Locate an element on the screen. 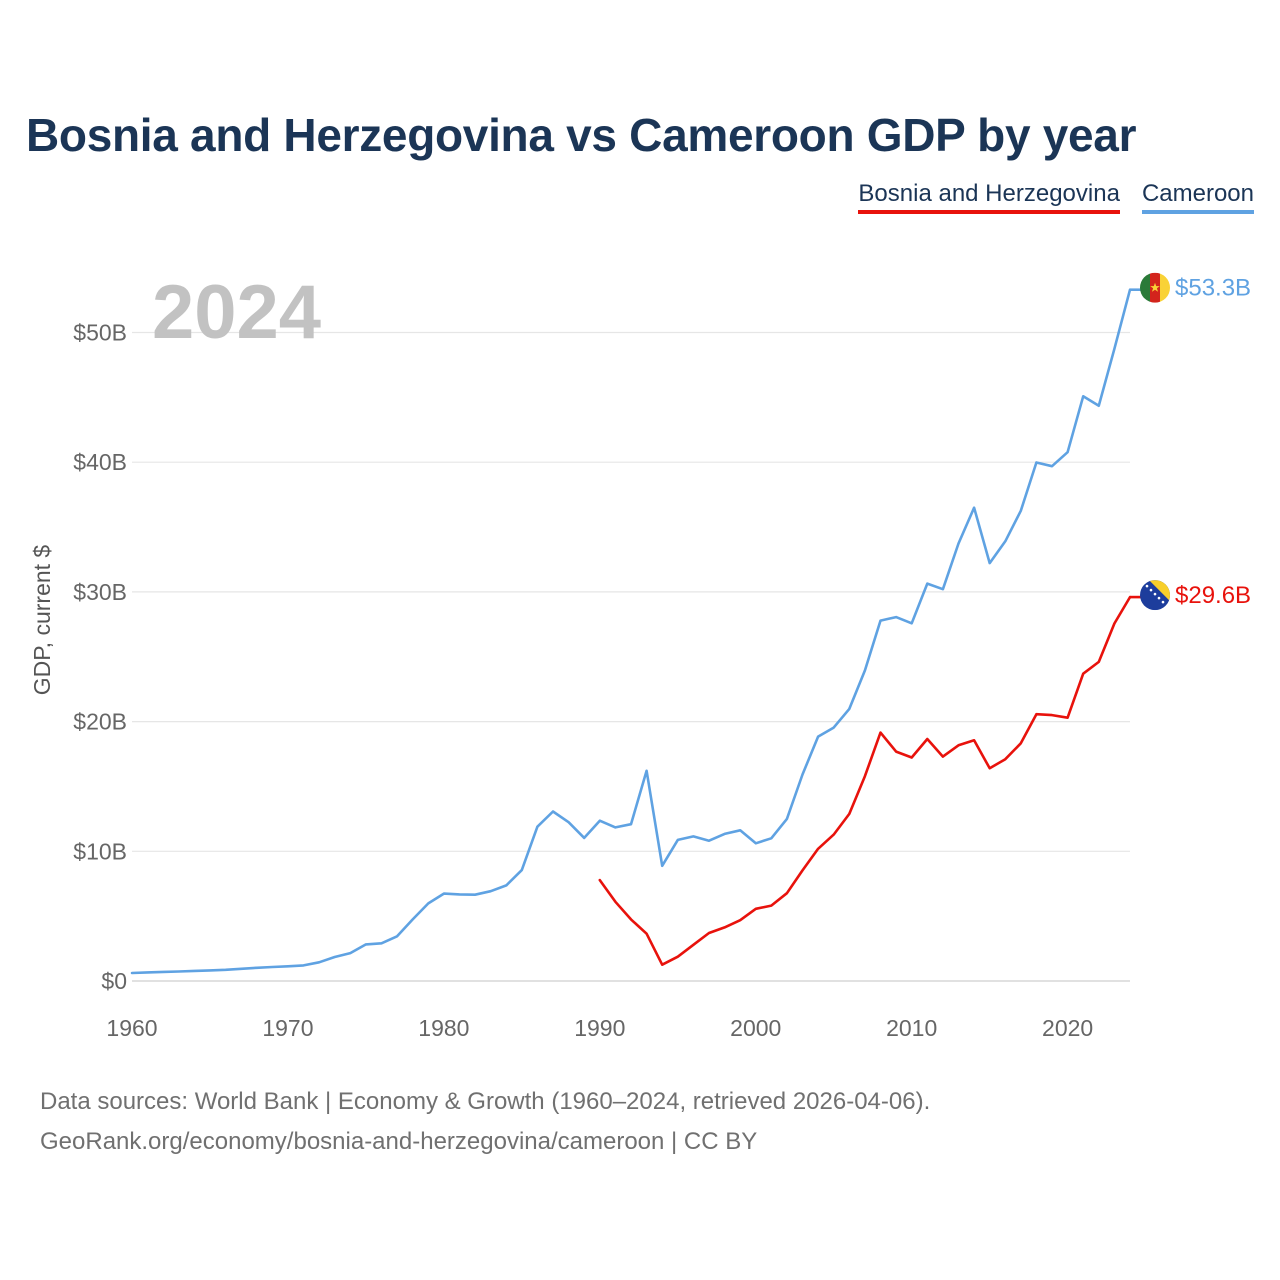 This screenshot has width=1280, height=1280. y-tick-label: $30B is located at coordinates (100, 592).